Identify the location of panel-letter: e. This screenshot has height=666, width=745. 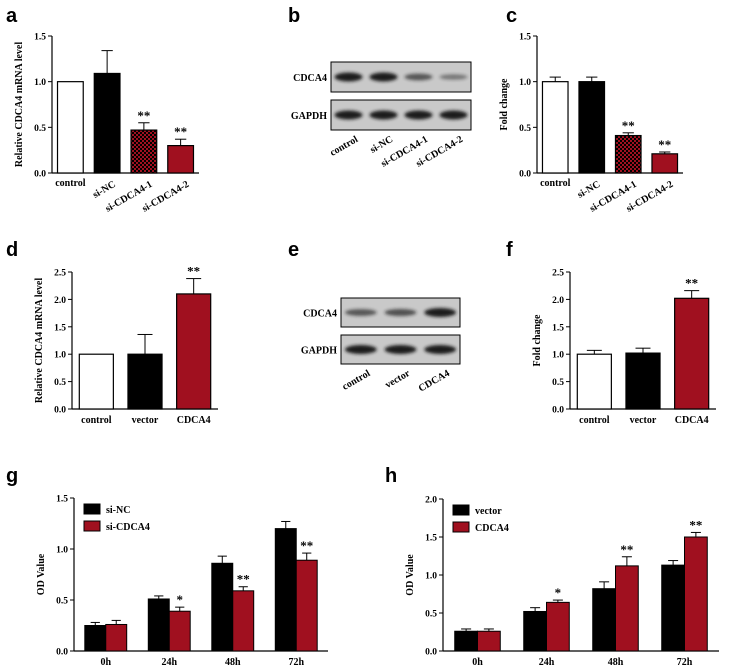
(293, 250).